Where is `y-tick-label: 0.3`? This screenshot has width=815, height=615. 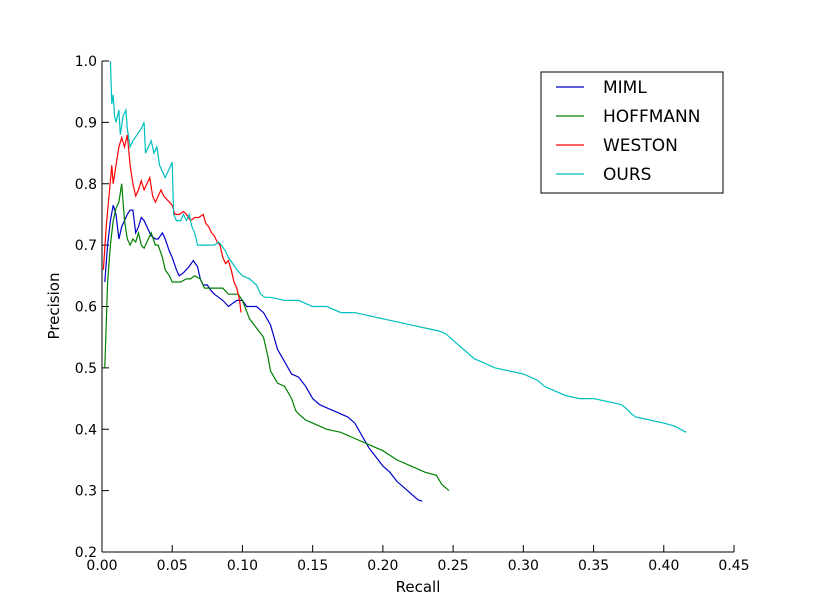 y-tick-label: 0.3 is located at coordinates (86, 492).